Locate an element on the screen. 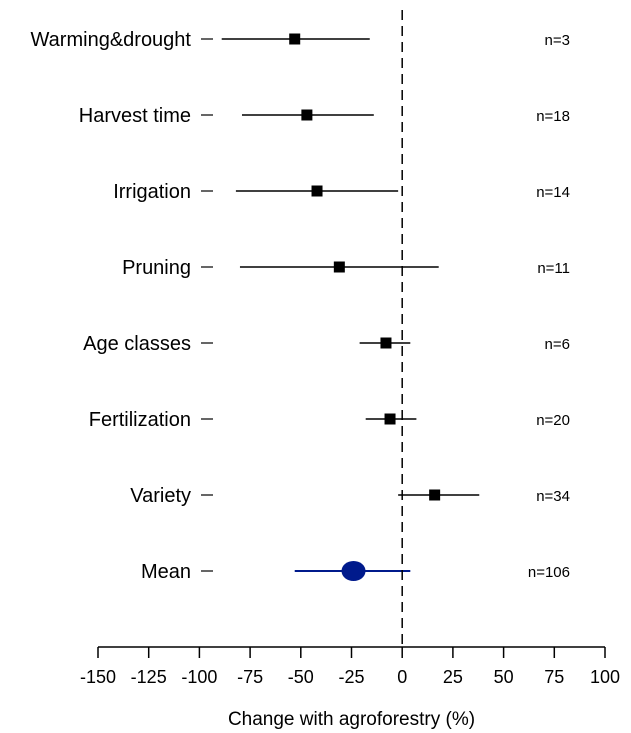 This screenshot has width=631, height=733. x-tick-label: 25 is located at coordinates (453, 677).